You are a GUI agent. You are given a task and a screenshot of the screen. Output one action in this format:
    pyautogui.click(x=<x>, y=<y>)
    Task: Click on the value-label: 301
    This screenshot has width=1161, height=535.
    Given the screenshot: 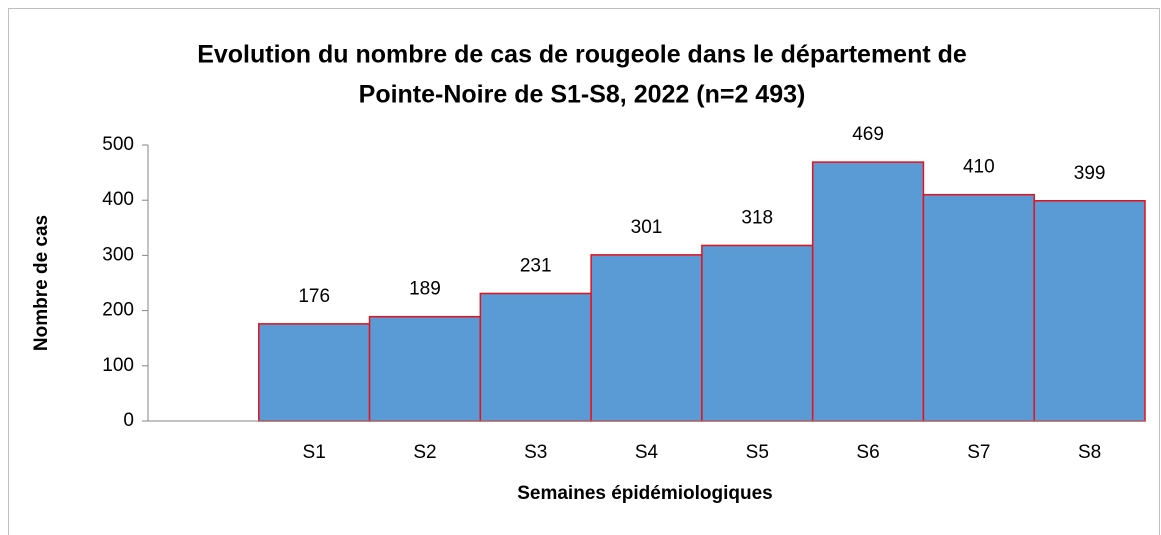 What is the action you would take?
    pyautogui.click(x=647, y=227)
    